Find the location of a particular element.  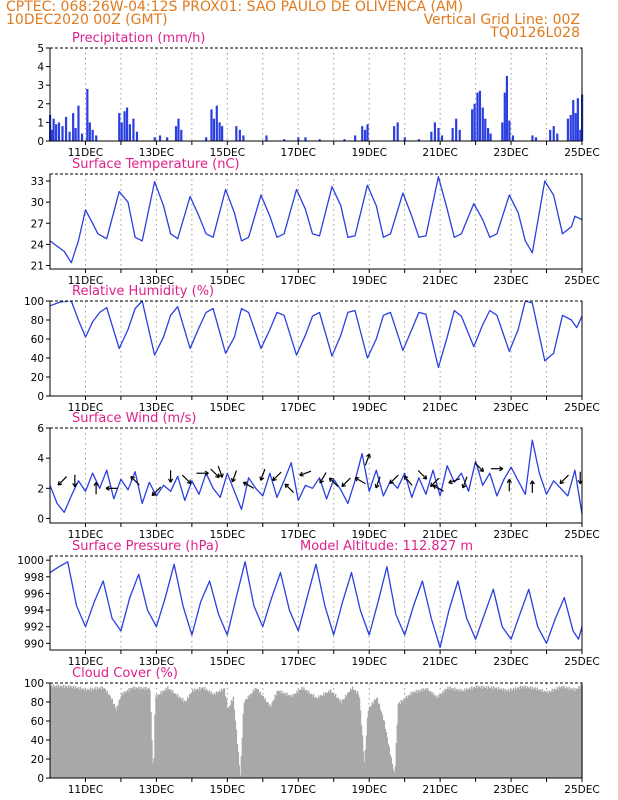

rh-x-tick-label: 23DEC is located at coordinates (510, 408).